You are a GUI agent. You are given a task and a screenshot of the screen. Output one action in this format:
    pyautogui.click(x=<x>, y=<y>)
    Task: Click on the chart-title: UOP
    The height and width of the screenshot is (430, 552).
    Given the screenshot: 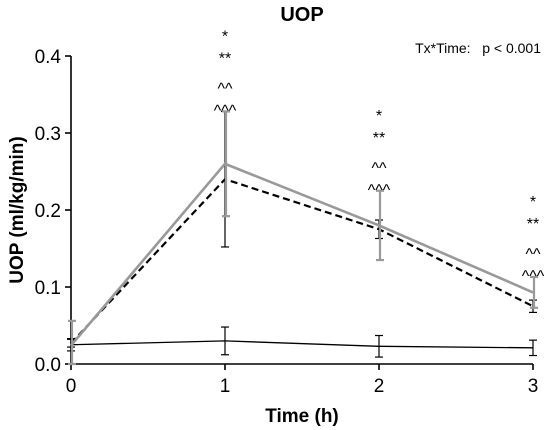 What is the action you would take?
    pyautogui.click(x=301, y=15)
    